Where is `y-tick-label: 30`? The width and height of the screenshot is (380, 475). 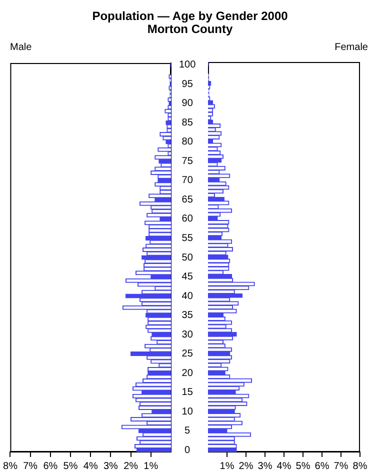
y-tick-label: 30 is located at coordinates (188, 334).